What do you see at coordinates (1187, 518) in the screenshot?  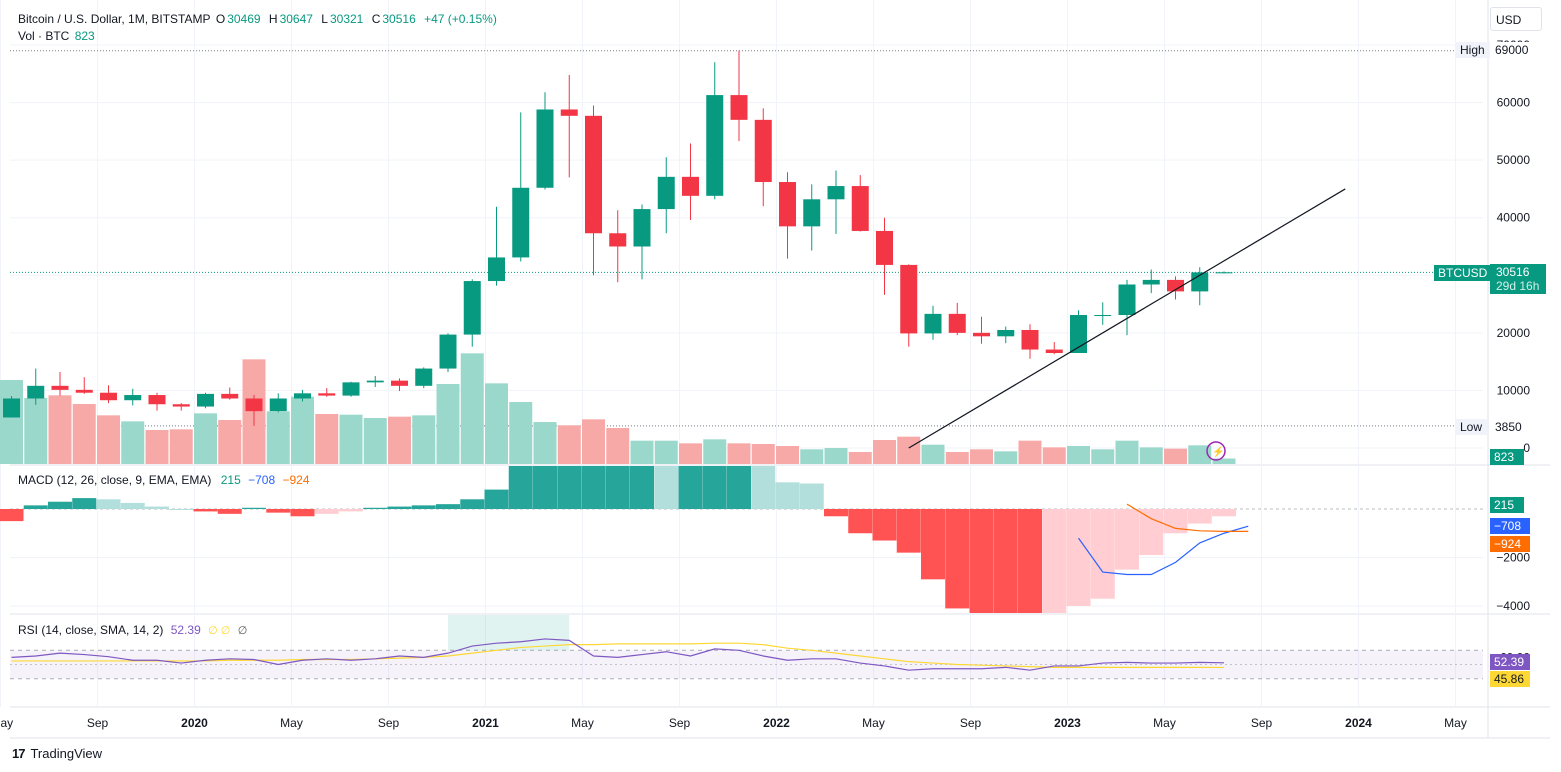 I see `macd-signal-line` at bounding box center [1187, 518].